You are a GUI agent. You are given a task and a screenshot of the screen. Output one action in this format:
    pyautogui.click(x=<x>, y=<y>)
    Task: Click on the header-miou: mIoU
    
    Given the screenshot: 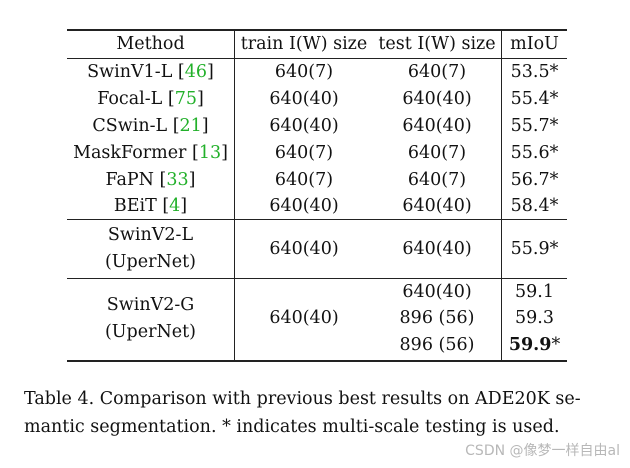 What is the action you would take?
    pyautogui.click(x=534, y=44)
    